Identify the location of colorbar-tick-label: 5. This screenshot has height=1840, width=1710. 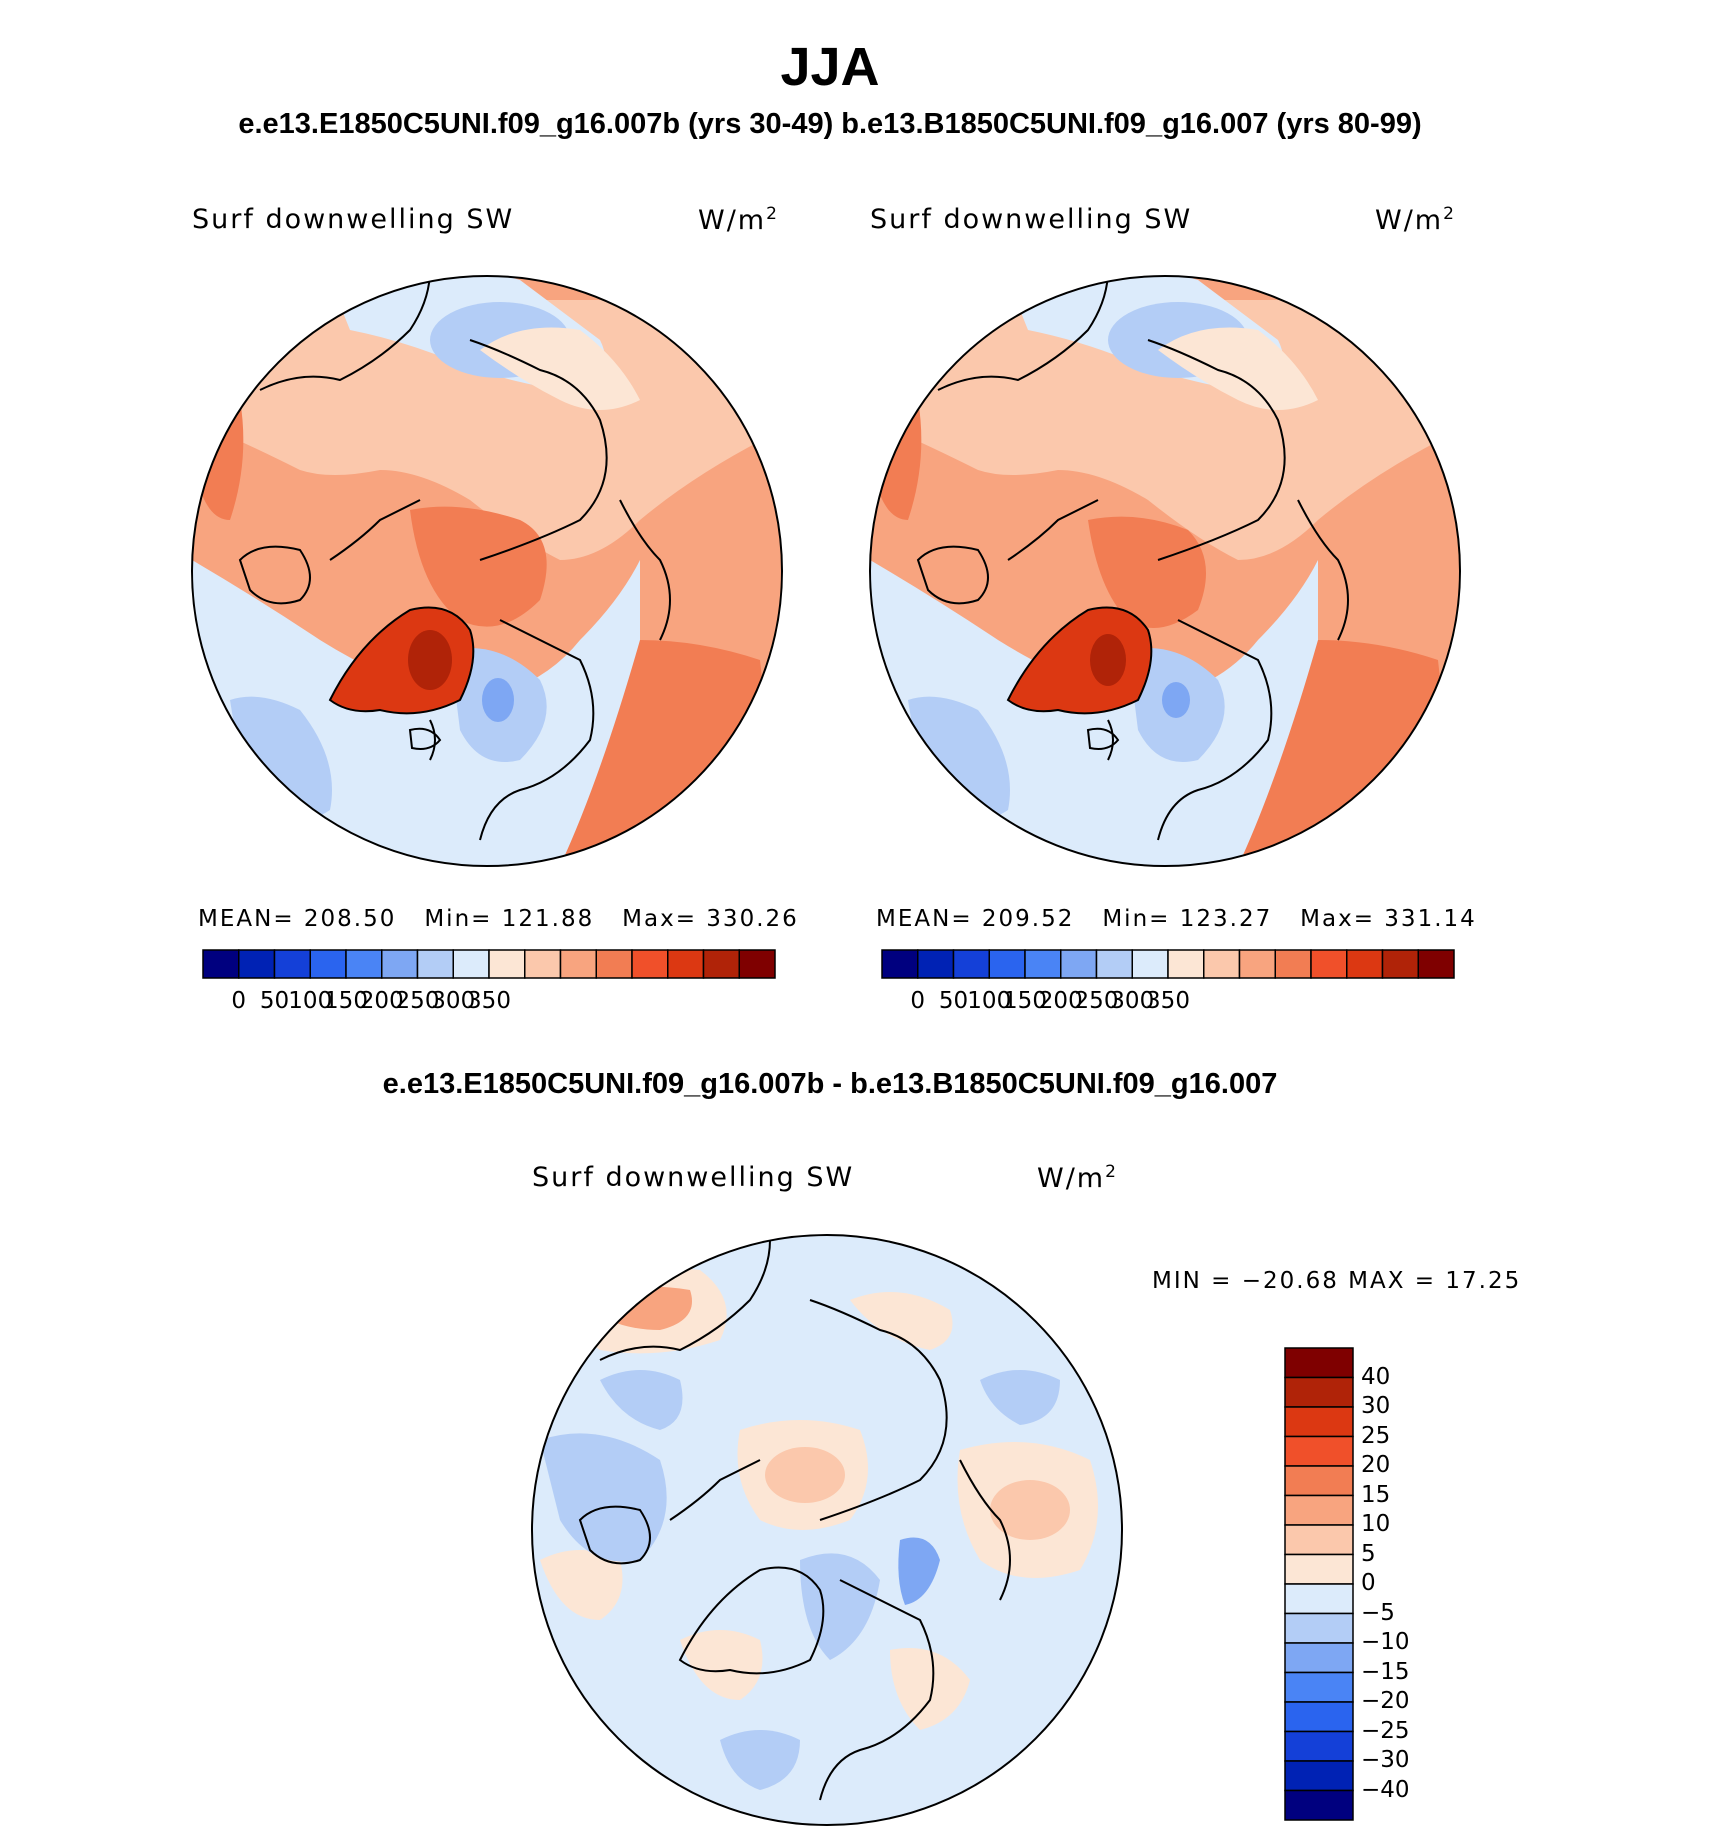
(1368, 1553).